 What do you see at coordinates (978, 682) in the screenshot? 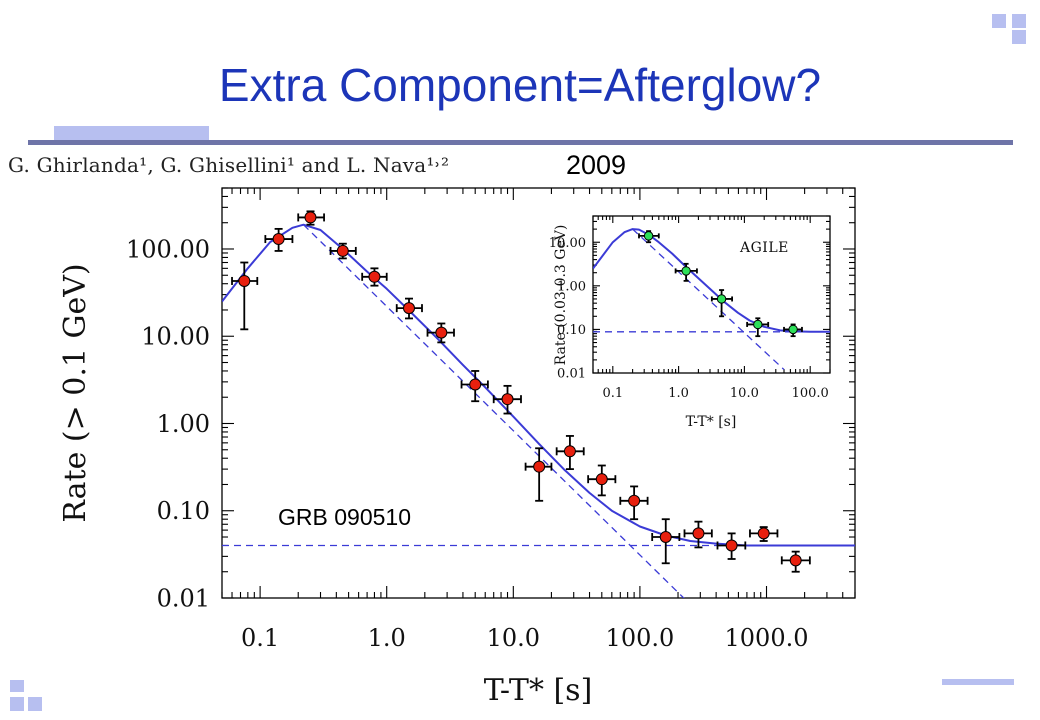
I see `footer-decoration-bar` at bounding box center [978, 682].